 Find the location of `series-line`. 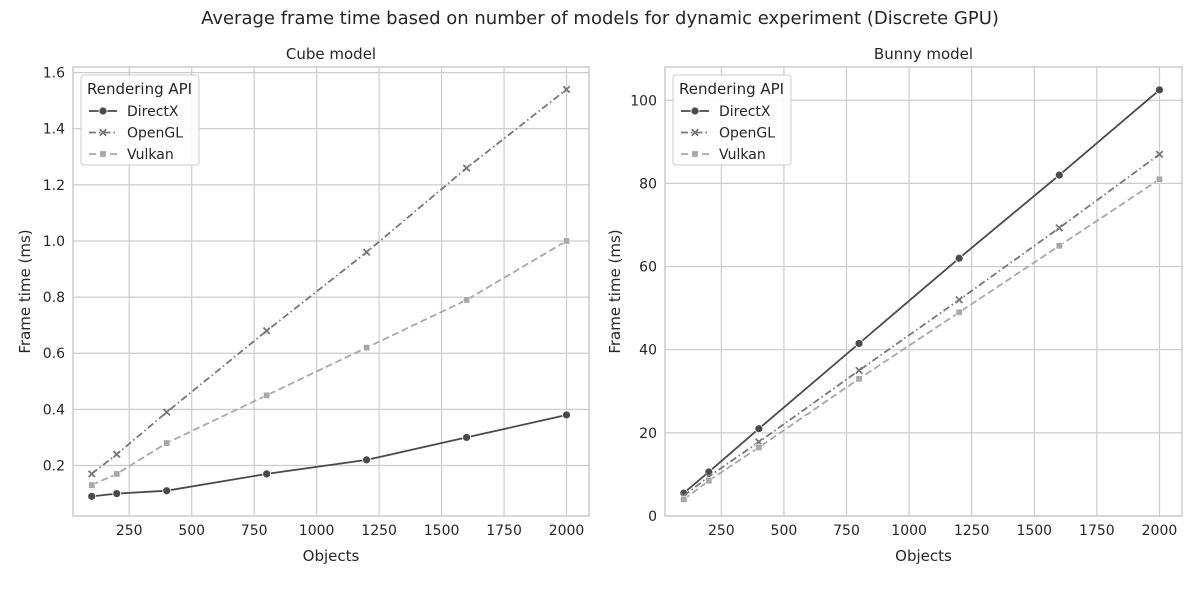

series-line is located at coordinates (329, 456).